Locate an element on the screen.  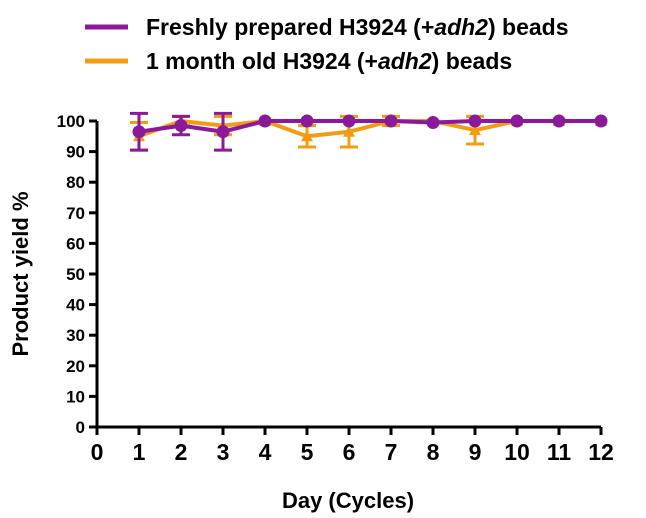
x-axis-title: Day (Cycles) is located at coordinates (348, 500).